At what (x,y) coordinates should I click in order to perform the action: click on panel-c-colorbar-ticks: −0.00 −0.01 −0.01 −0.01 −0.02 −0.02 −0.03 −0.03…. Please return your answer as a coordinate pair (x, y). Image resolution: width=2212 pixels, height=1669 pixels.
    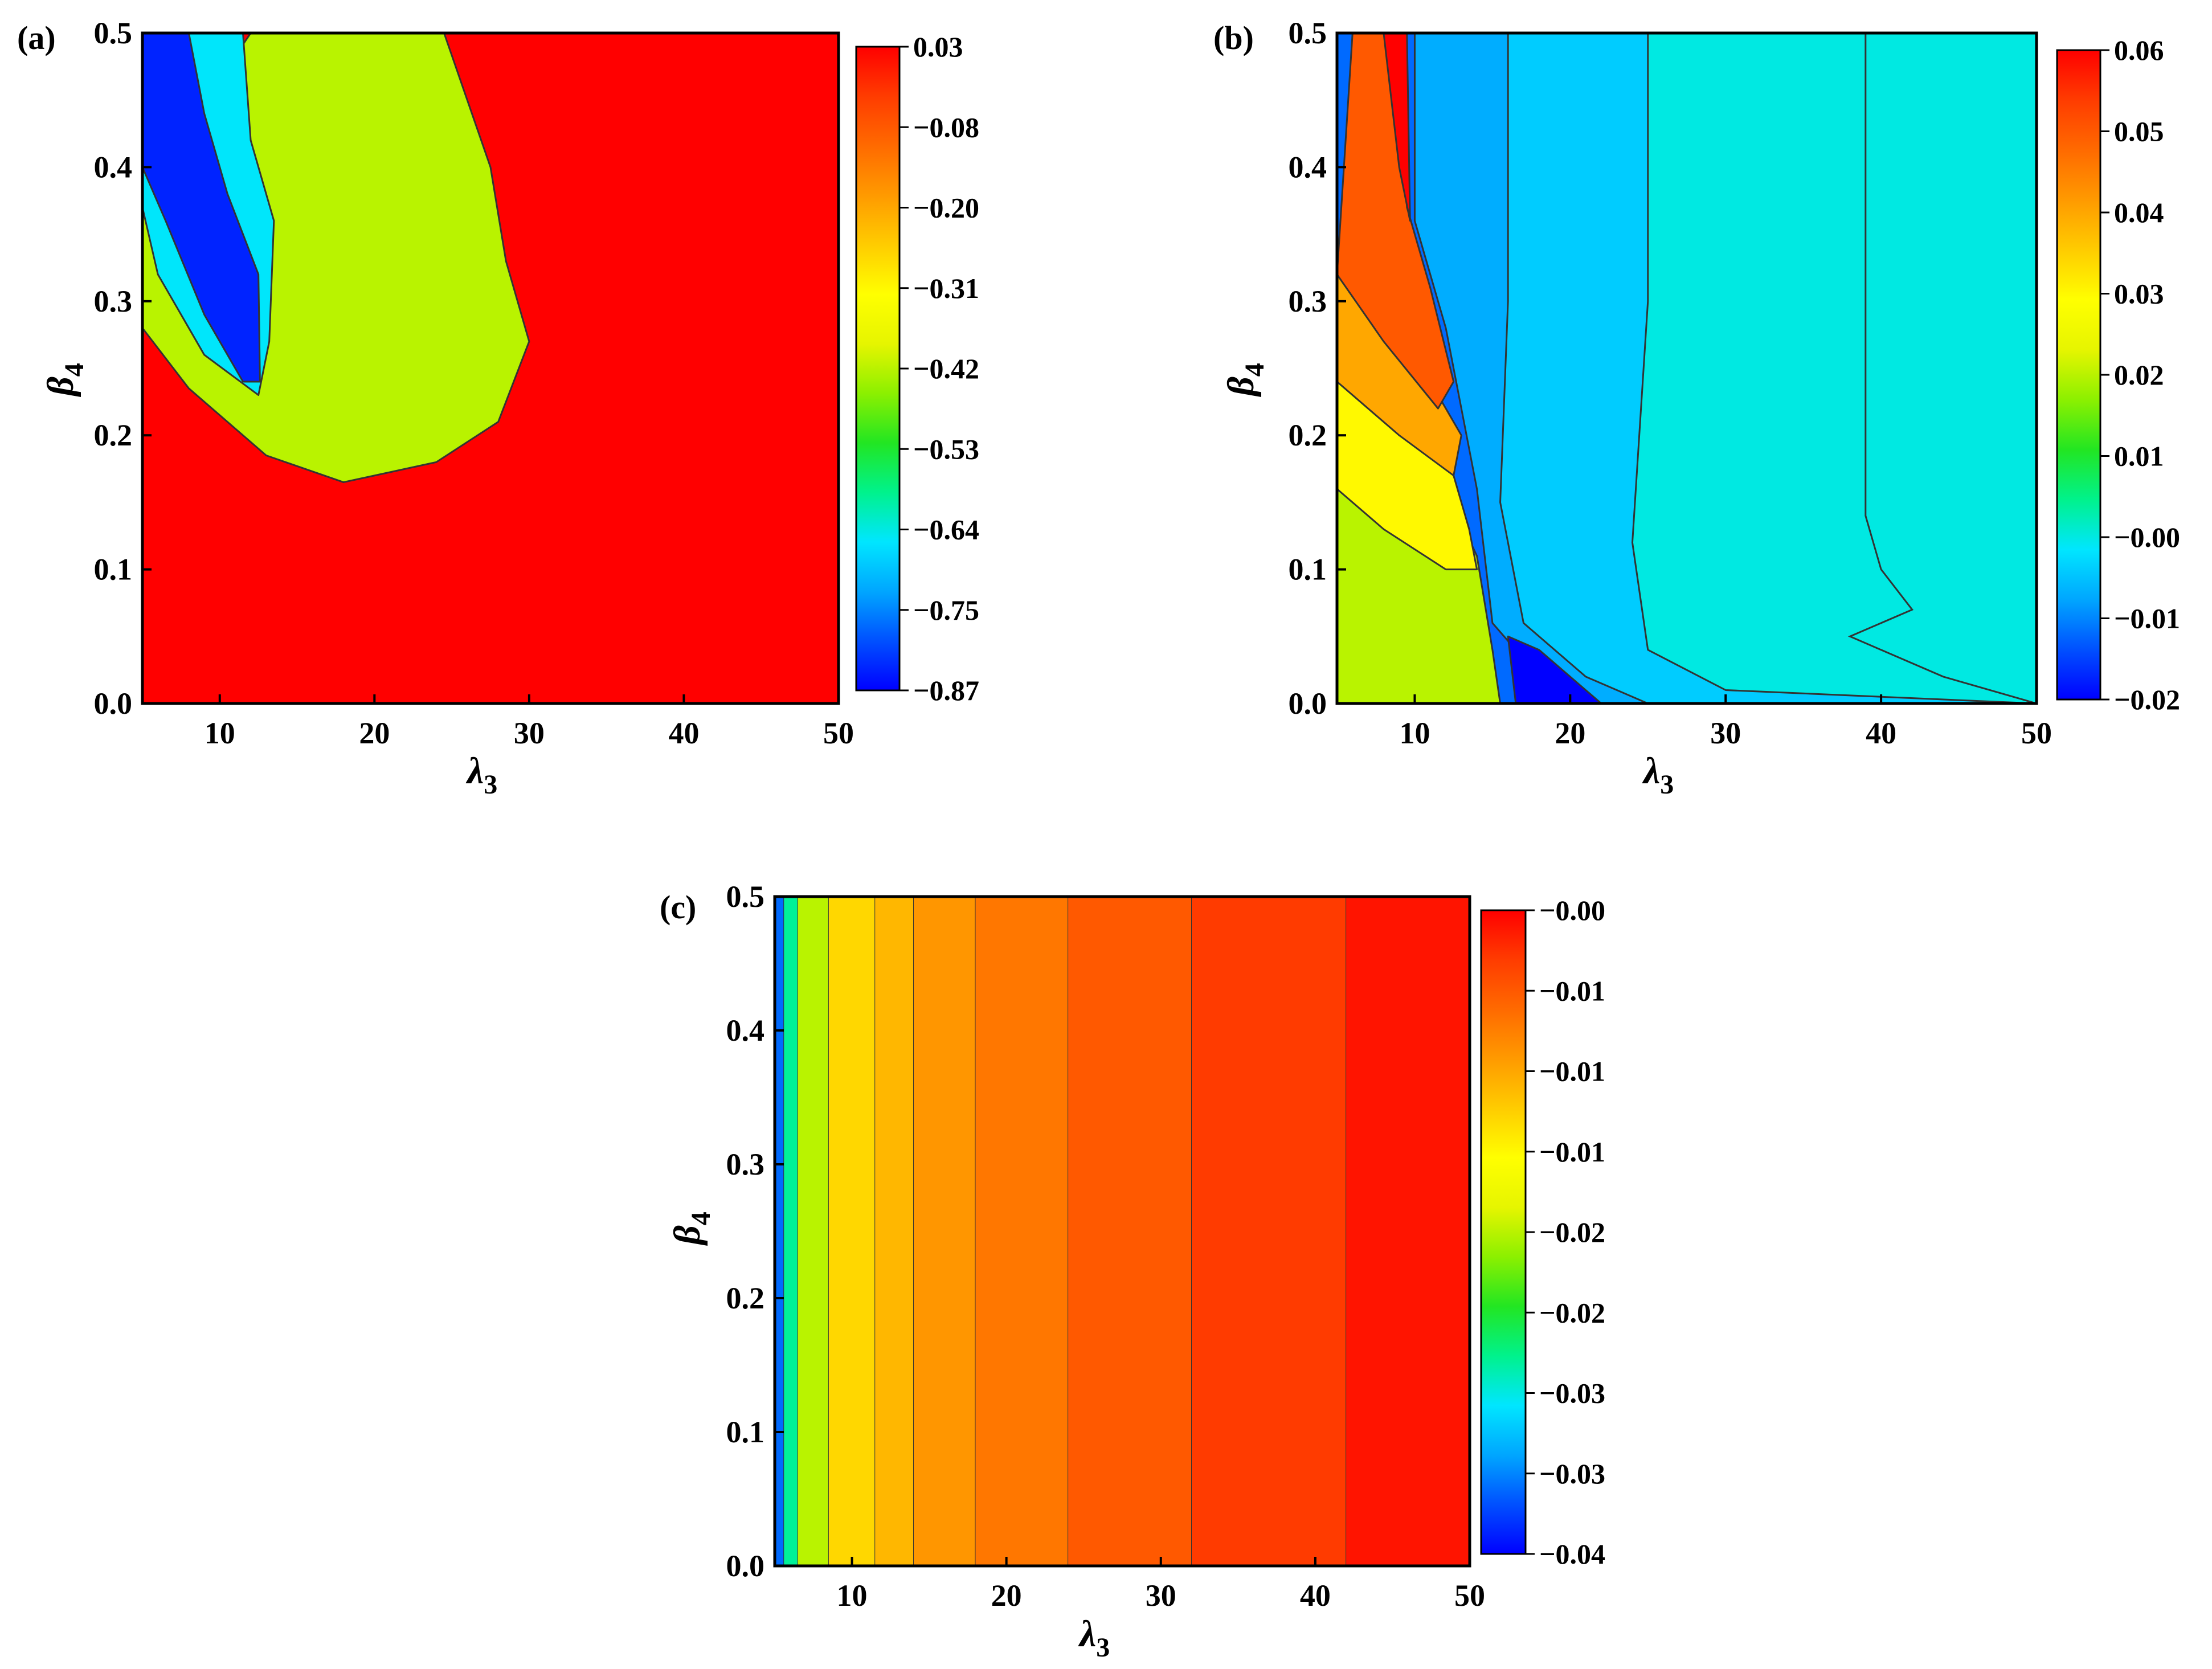
    Looking at the image, I should click on (1566, 1232).